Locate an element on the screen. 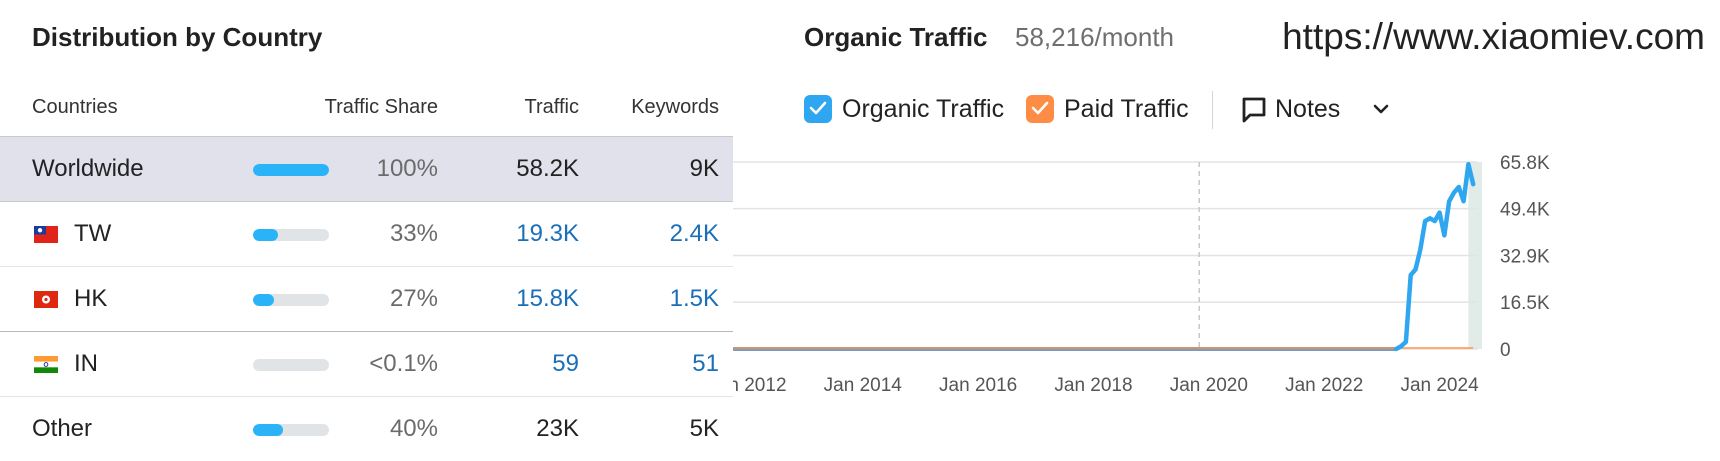 This screenshot has height=461, width=1720. y-tick-label: 0 is located at coordinates (1505, 350).